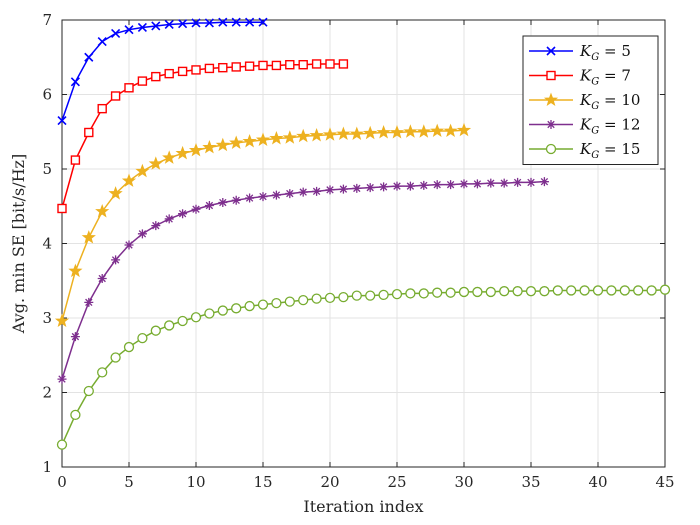 The image size is (700, 525). What do you see at coordinates (18, 244) in the screenshot?
I see `y-axis-label: Avg. min SE [bit/s/Hz]` at bounding box center [18, 244].